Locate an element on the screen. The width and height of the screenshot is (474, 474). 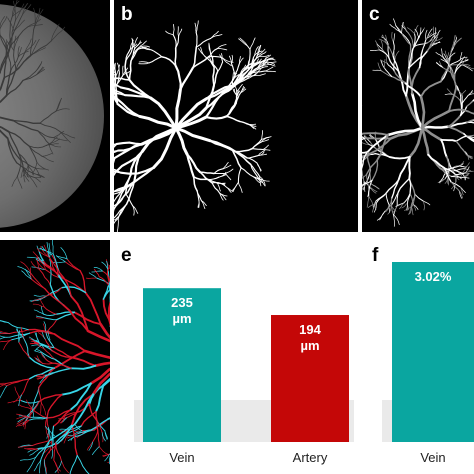
vessel-tree is located at coordinates (55, 357).